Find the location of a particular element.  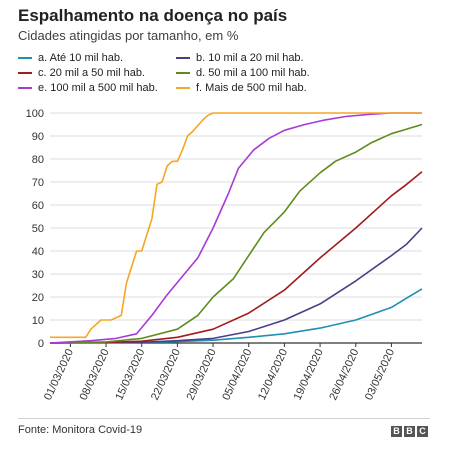

y-tick-label: 20 is located at coordinates (38, 298).